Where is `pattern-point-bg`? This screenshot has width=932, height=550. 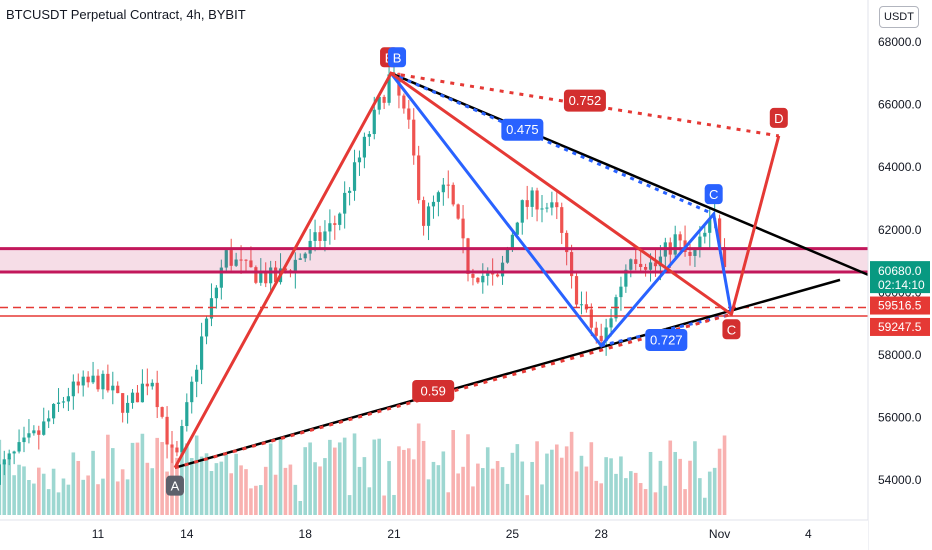 pattern-point-bg is located at coordinates (778, 117).